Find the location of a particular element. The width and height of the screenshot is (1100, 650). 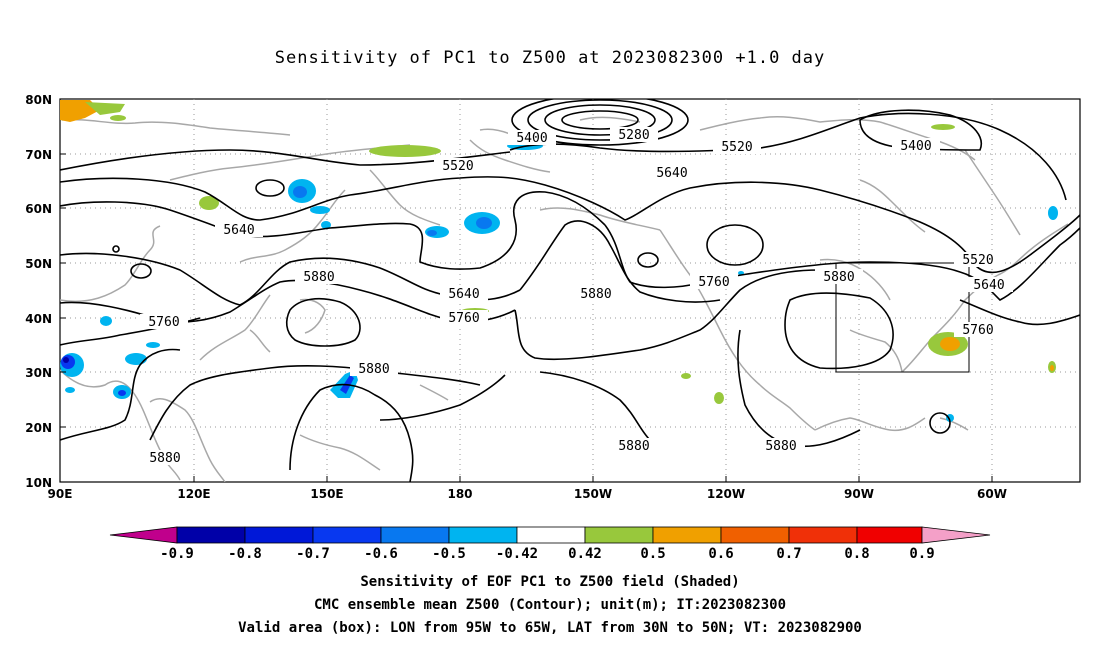

lat-label-40n: 40N is located at coordinates (38, 319).